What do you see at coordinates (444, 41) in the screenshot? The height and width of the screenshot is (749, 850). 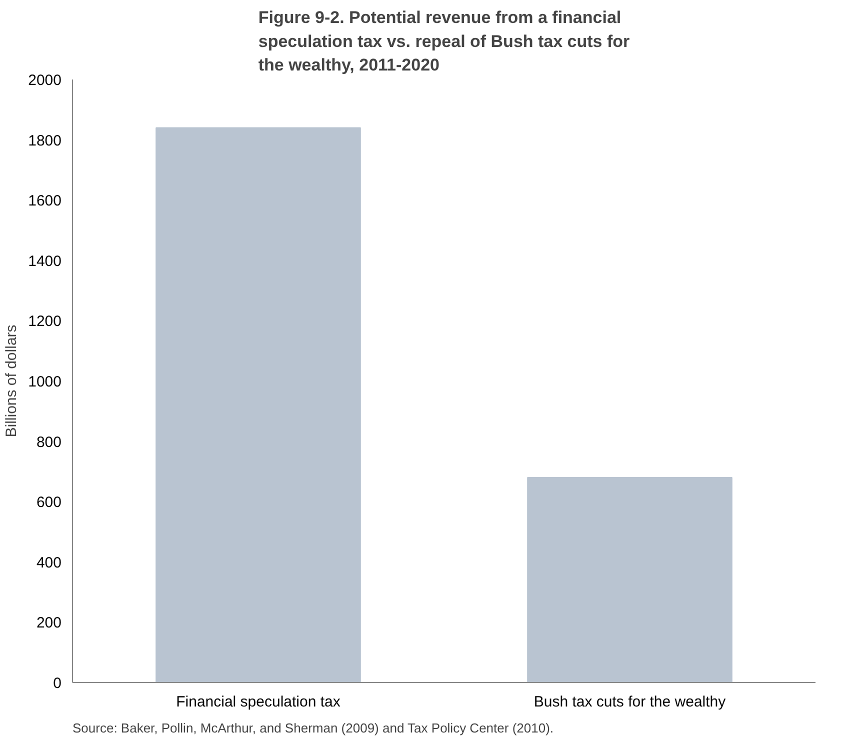 I see `chart-title: Figure 9-2. Potential revenue from a financial speculation tax vs. repeal of Bush tax cuts for the wealthy, 2011-2020` at bounding box center [444, 41].